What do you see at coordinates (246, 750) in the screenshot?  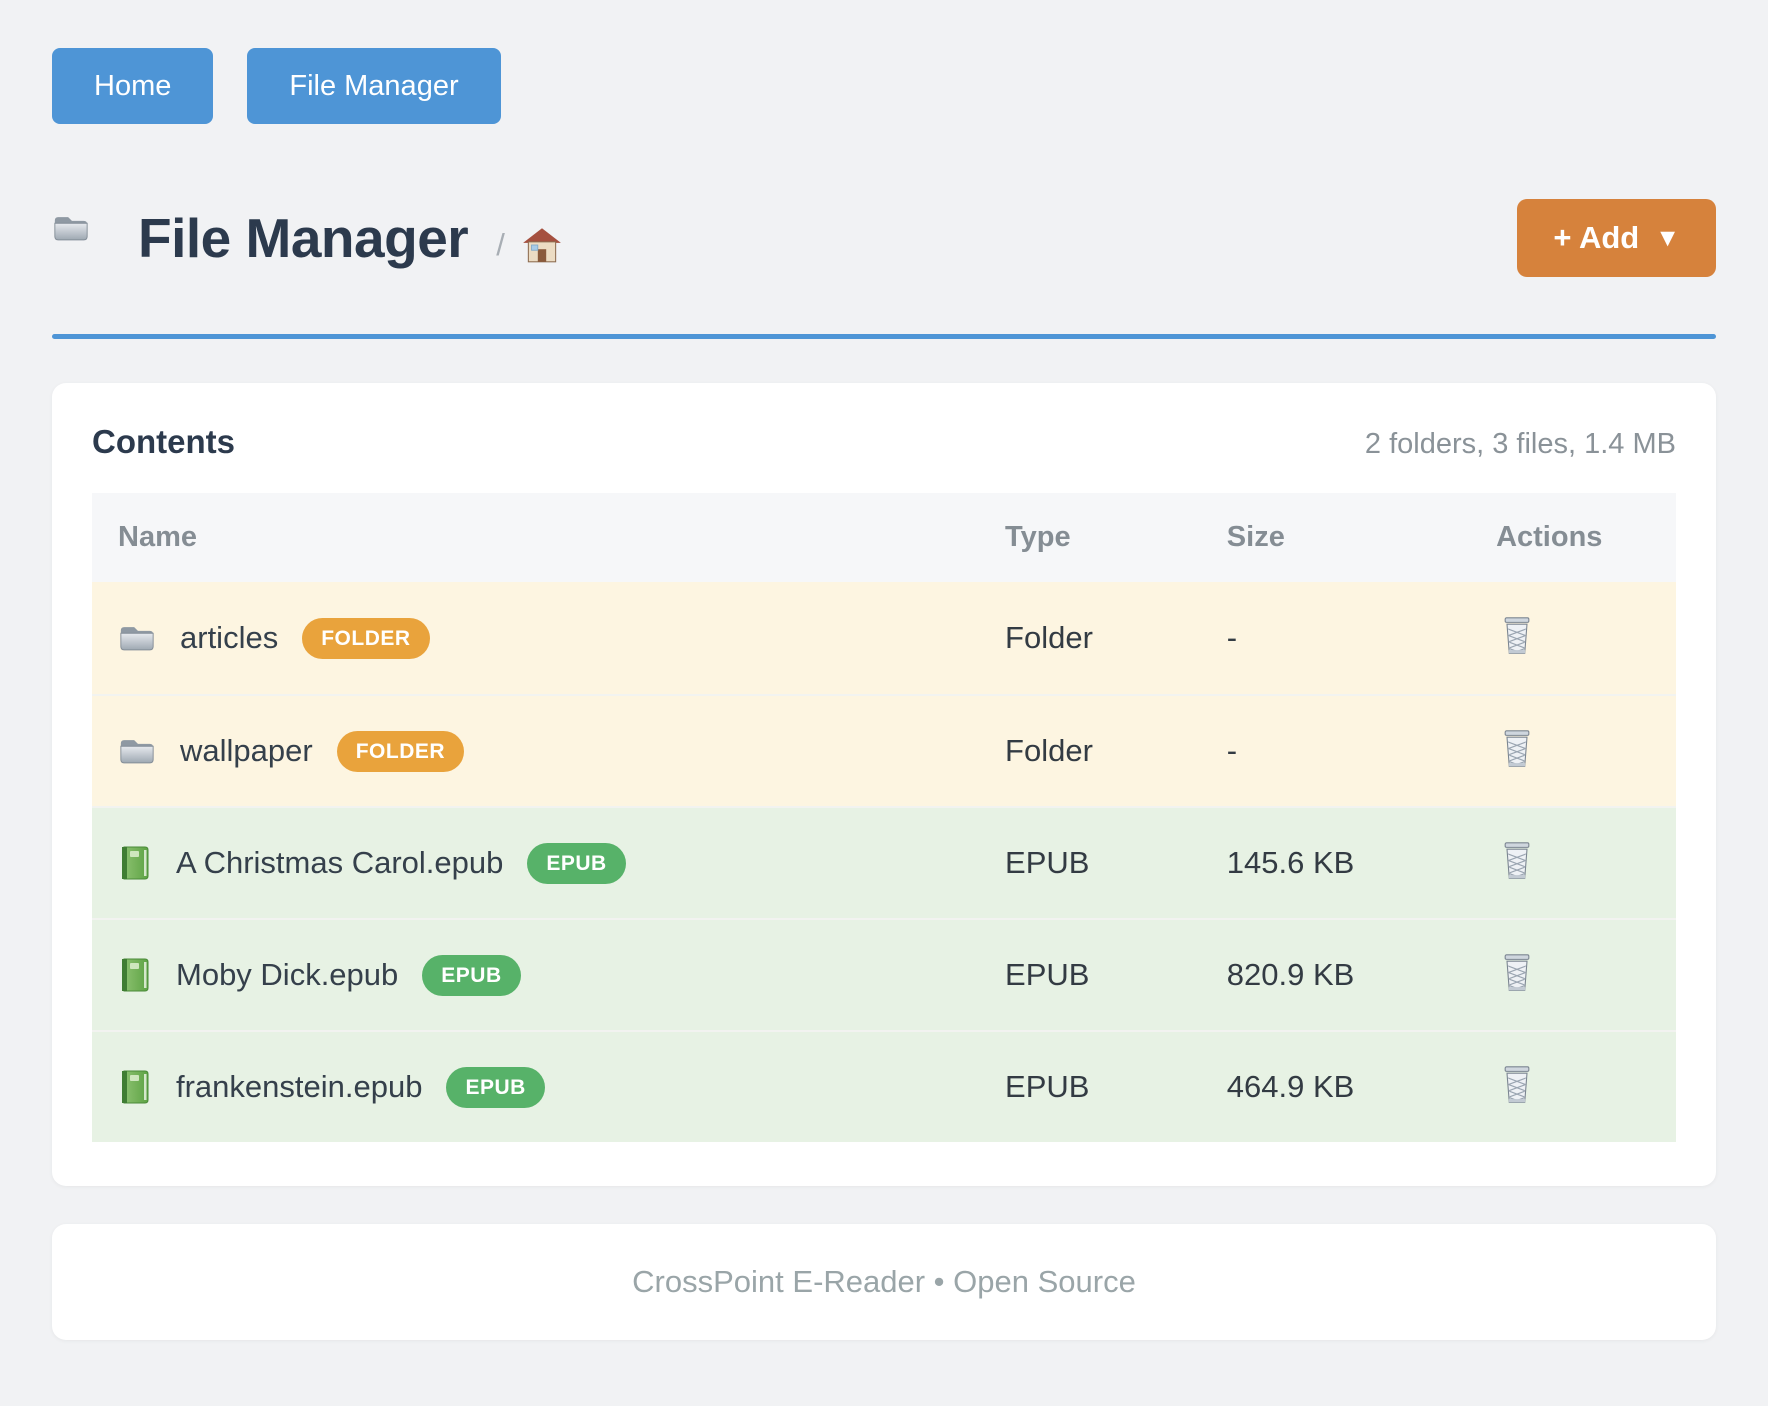 I see `file-name-link: wallpaper` at bounding box center [246, 750].